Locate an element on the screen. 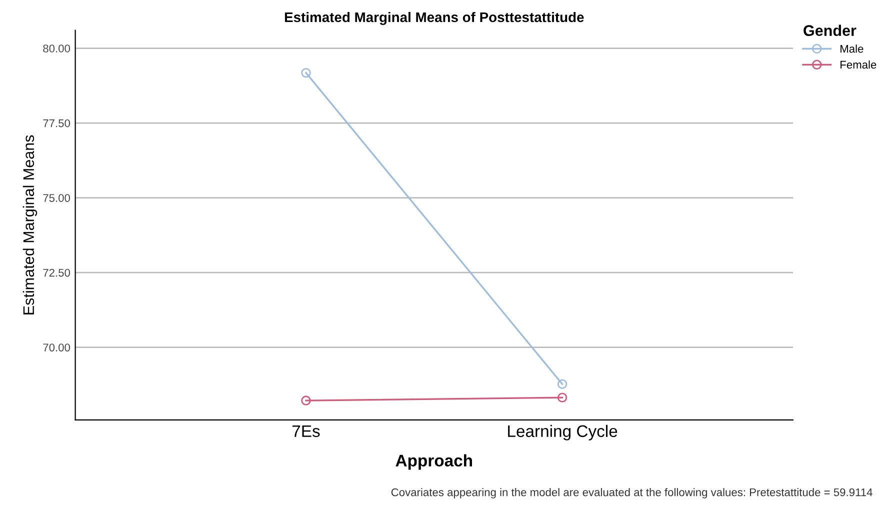  y-axis-title: Estimated Marginal Means is located at coordinates (30, 224).